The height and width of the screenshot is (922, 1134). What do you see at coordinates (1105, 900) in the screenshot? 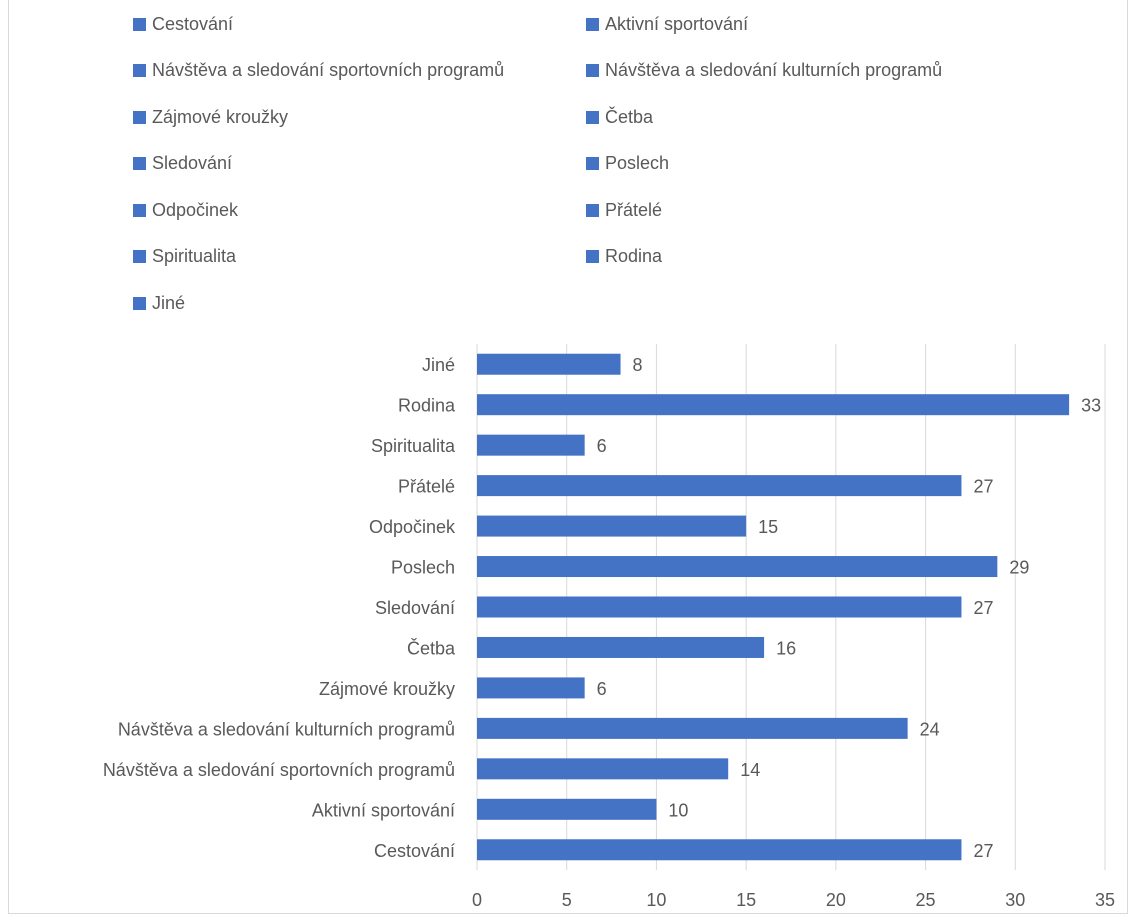
I see `x-tick-label: 35` at bounding box center [1105, 900].